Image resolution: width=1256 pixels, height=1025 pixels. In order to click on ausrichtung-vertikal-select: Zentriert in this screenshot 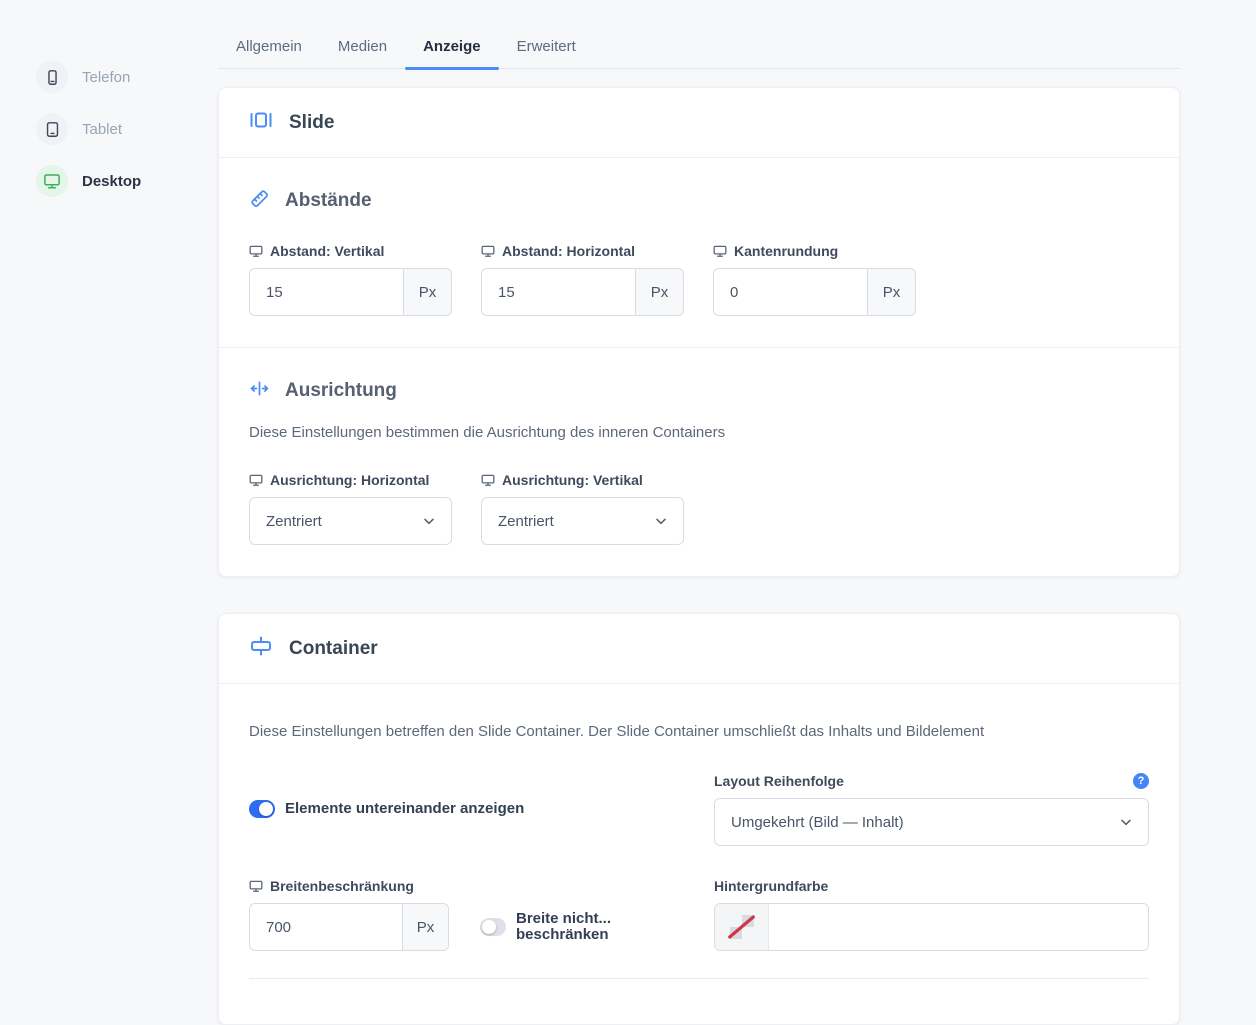, I will do `click(582, 521)`.